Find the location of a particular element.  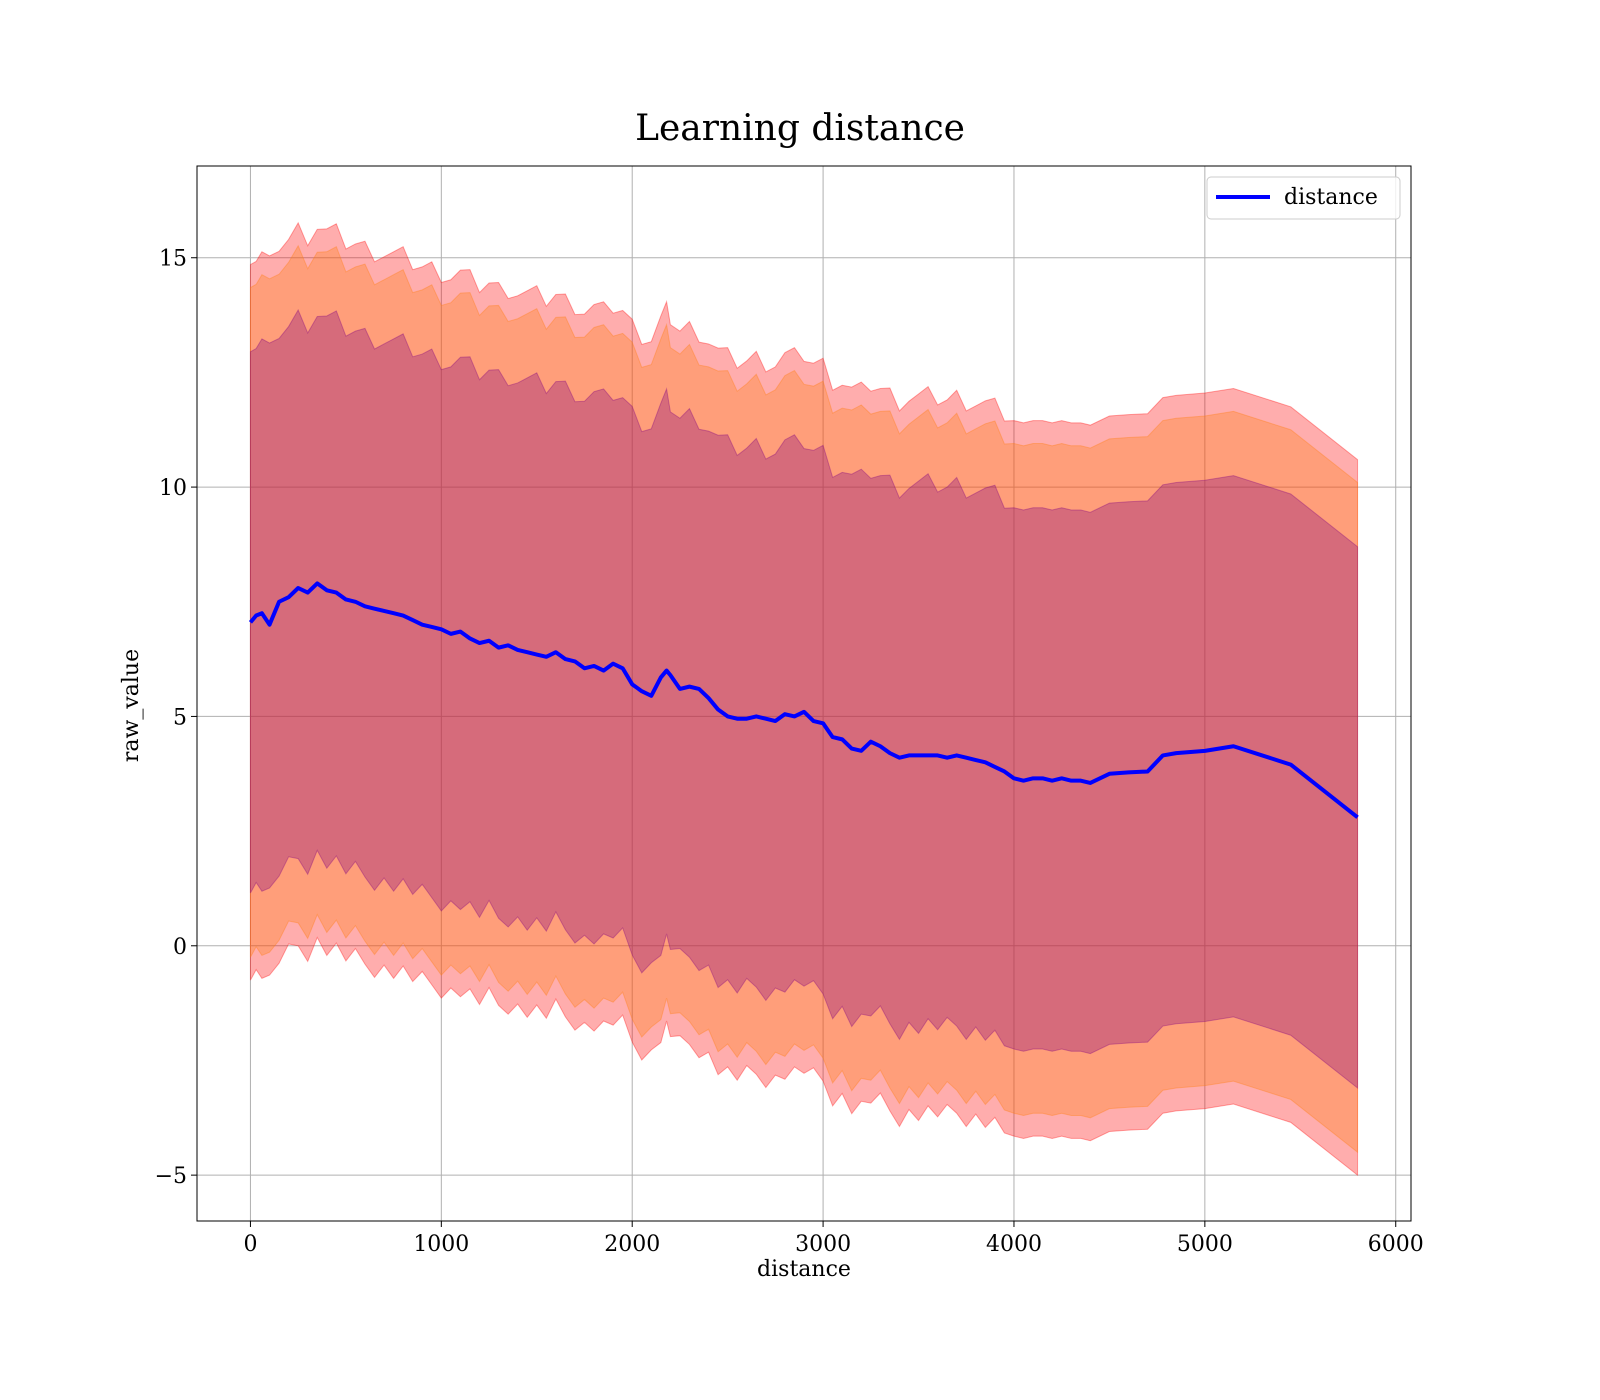

y-tick-label: 10 is located at coordinates (173, 488).